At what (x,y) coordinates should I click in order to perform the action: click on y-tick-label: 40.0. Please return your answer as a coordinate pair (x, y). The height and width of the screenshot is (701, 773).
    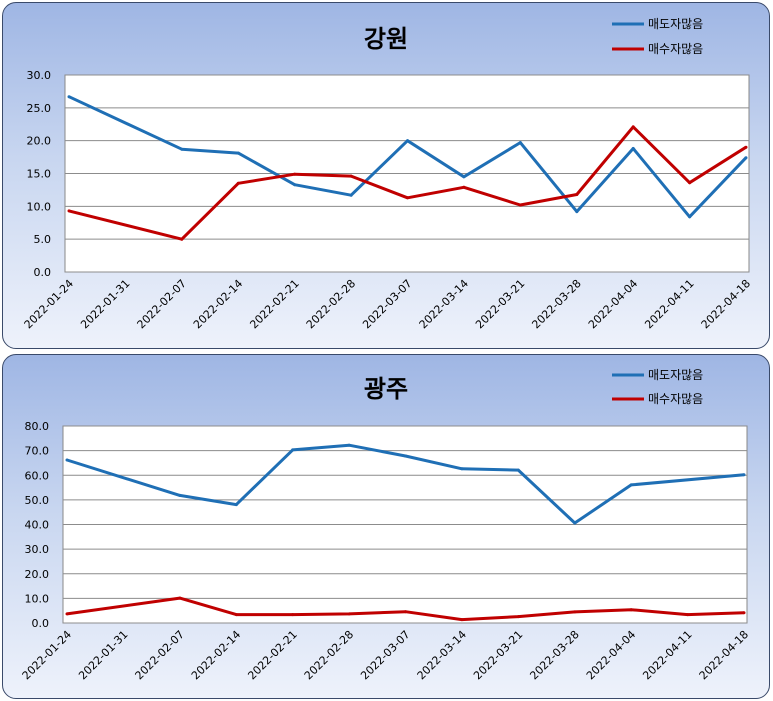
    Looking at the image, I should click on (37, 525).